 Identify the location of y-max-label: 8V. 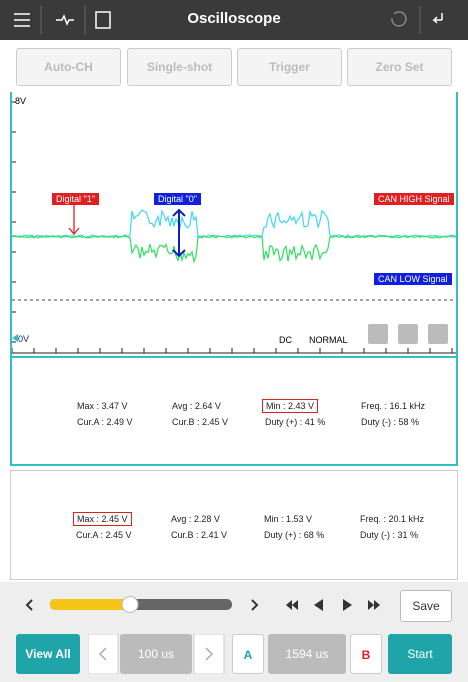
(21, 101).